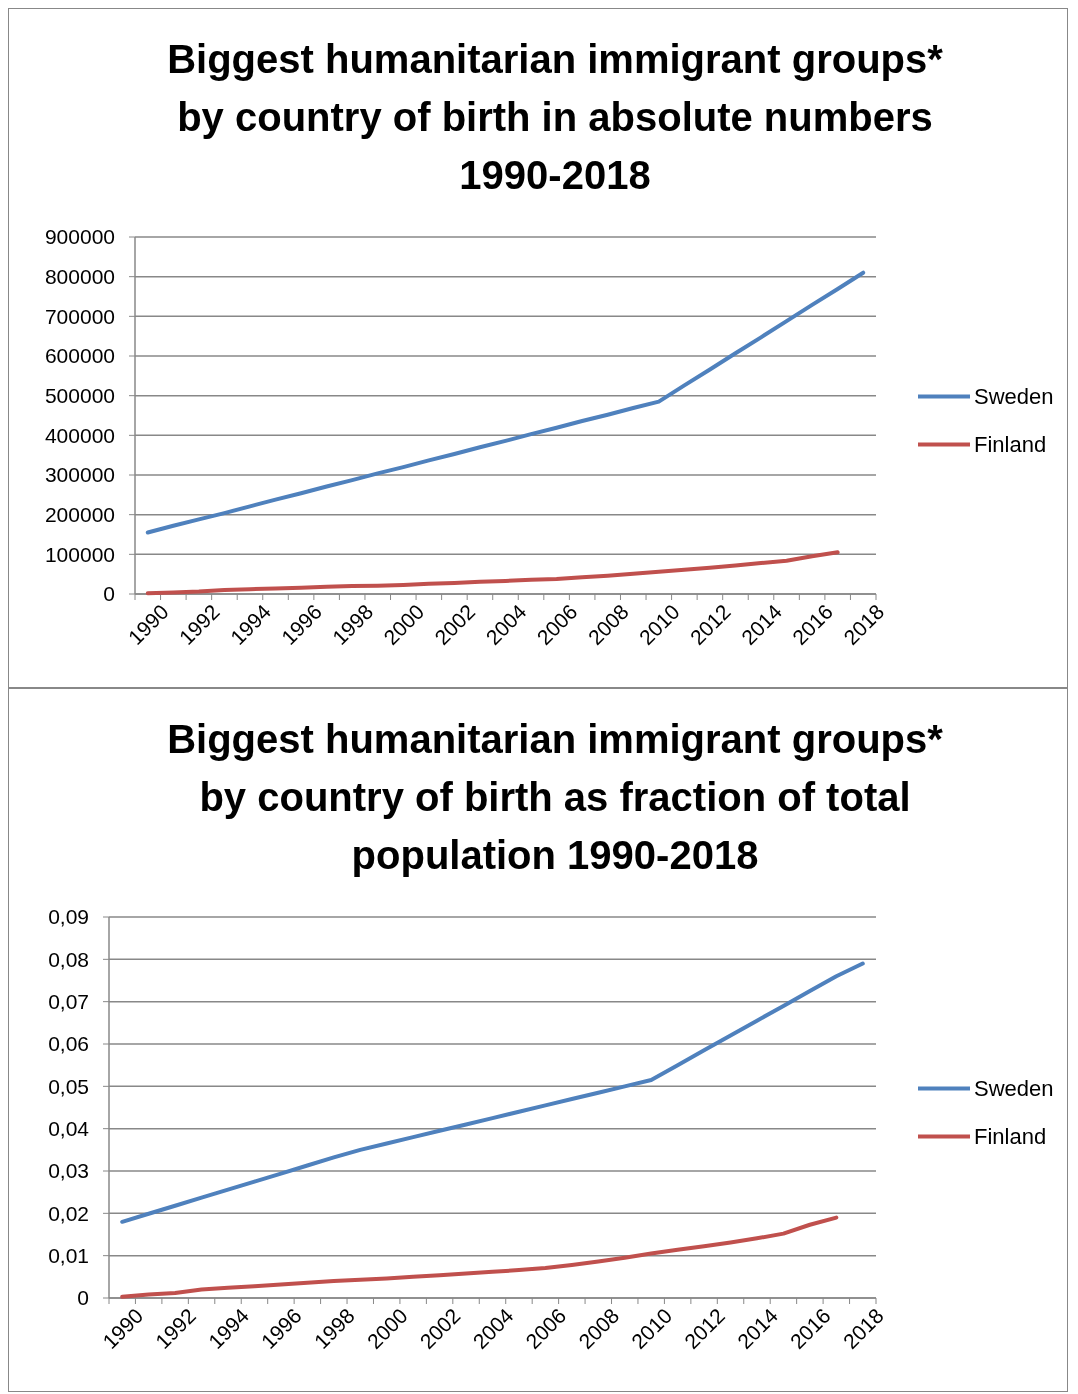 The image size is (1078, 1394). I want to click on y-tick-label: 0,05, so click(68, 1086).